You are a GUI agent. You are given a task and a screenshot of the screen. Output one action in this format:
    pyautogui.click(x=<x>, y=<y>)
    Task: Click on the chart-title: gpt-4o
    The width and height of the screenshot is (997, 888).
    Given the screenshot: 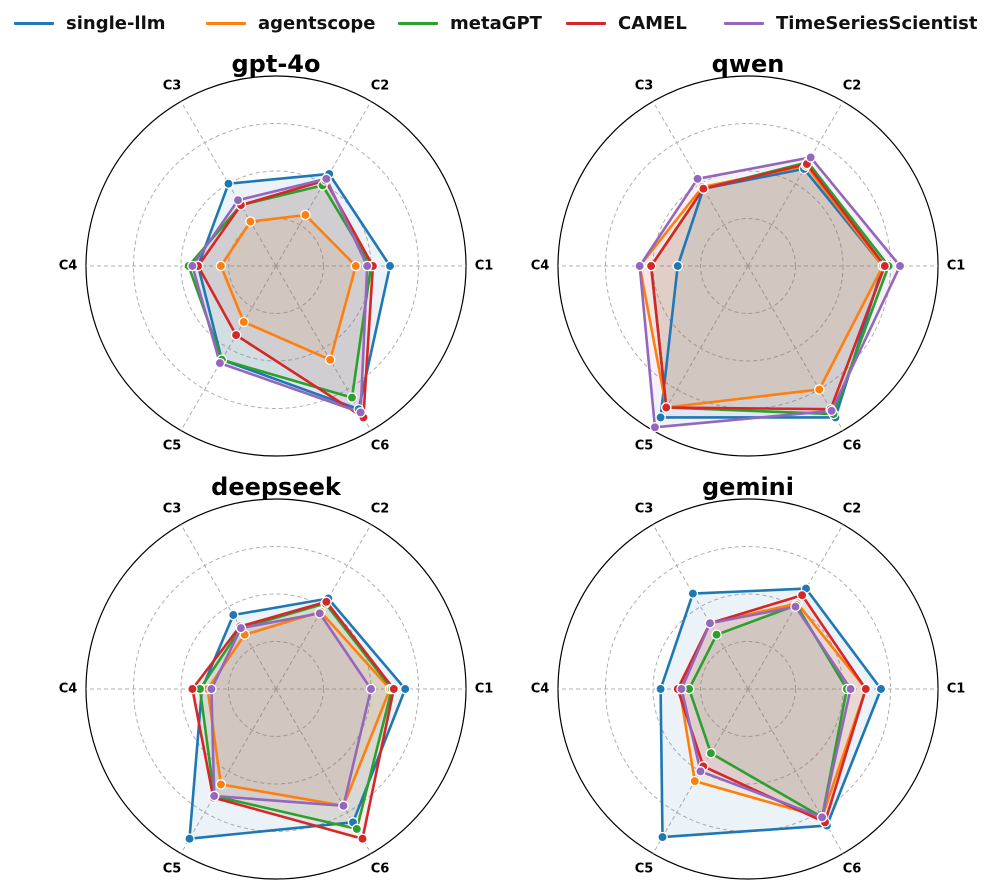 What is the action you would take?
    pyautogui.click(x=276, y=64)
    